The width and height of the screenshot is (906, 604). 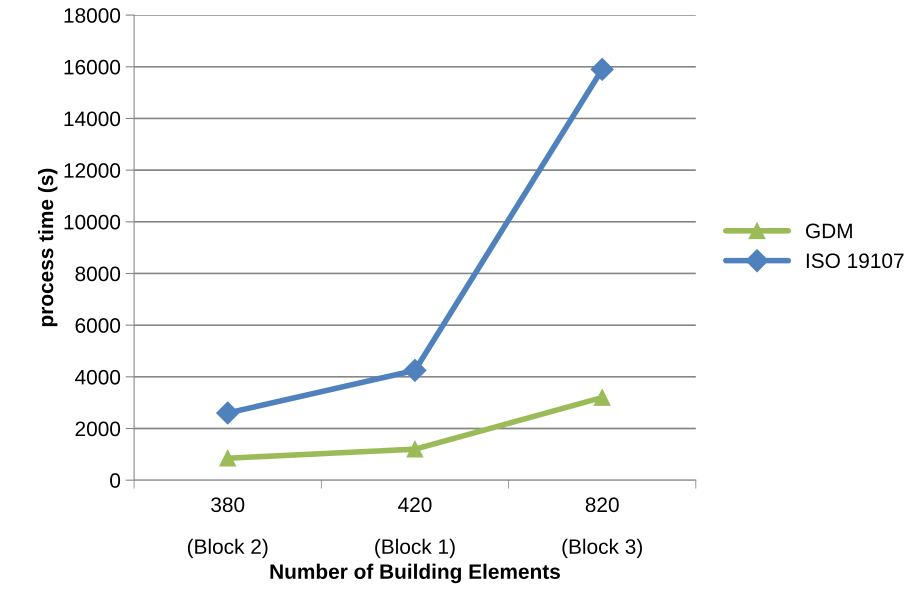 What do you see at coordinates (92, 170) in the screenshot?
I see `y-tick-label: 12000` at bounding box center [92, 170].